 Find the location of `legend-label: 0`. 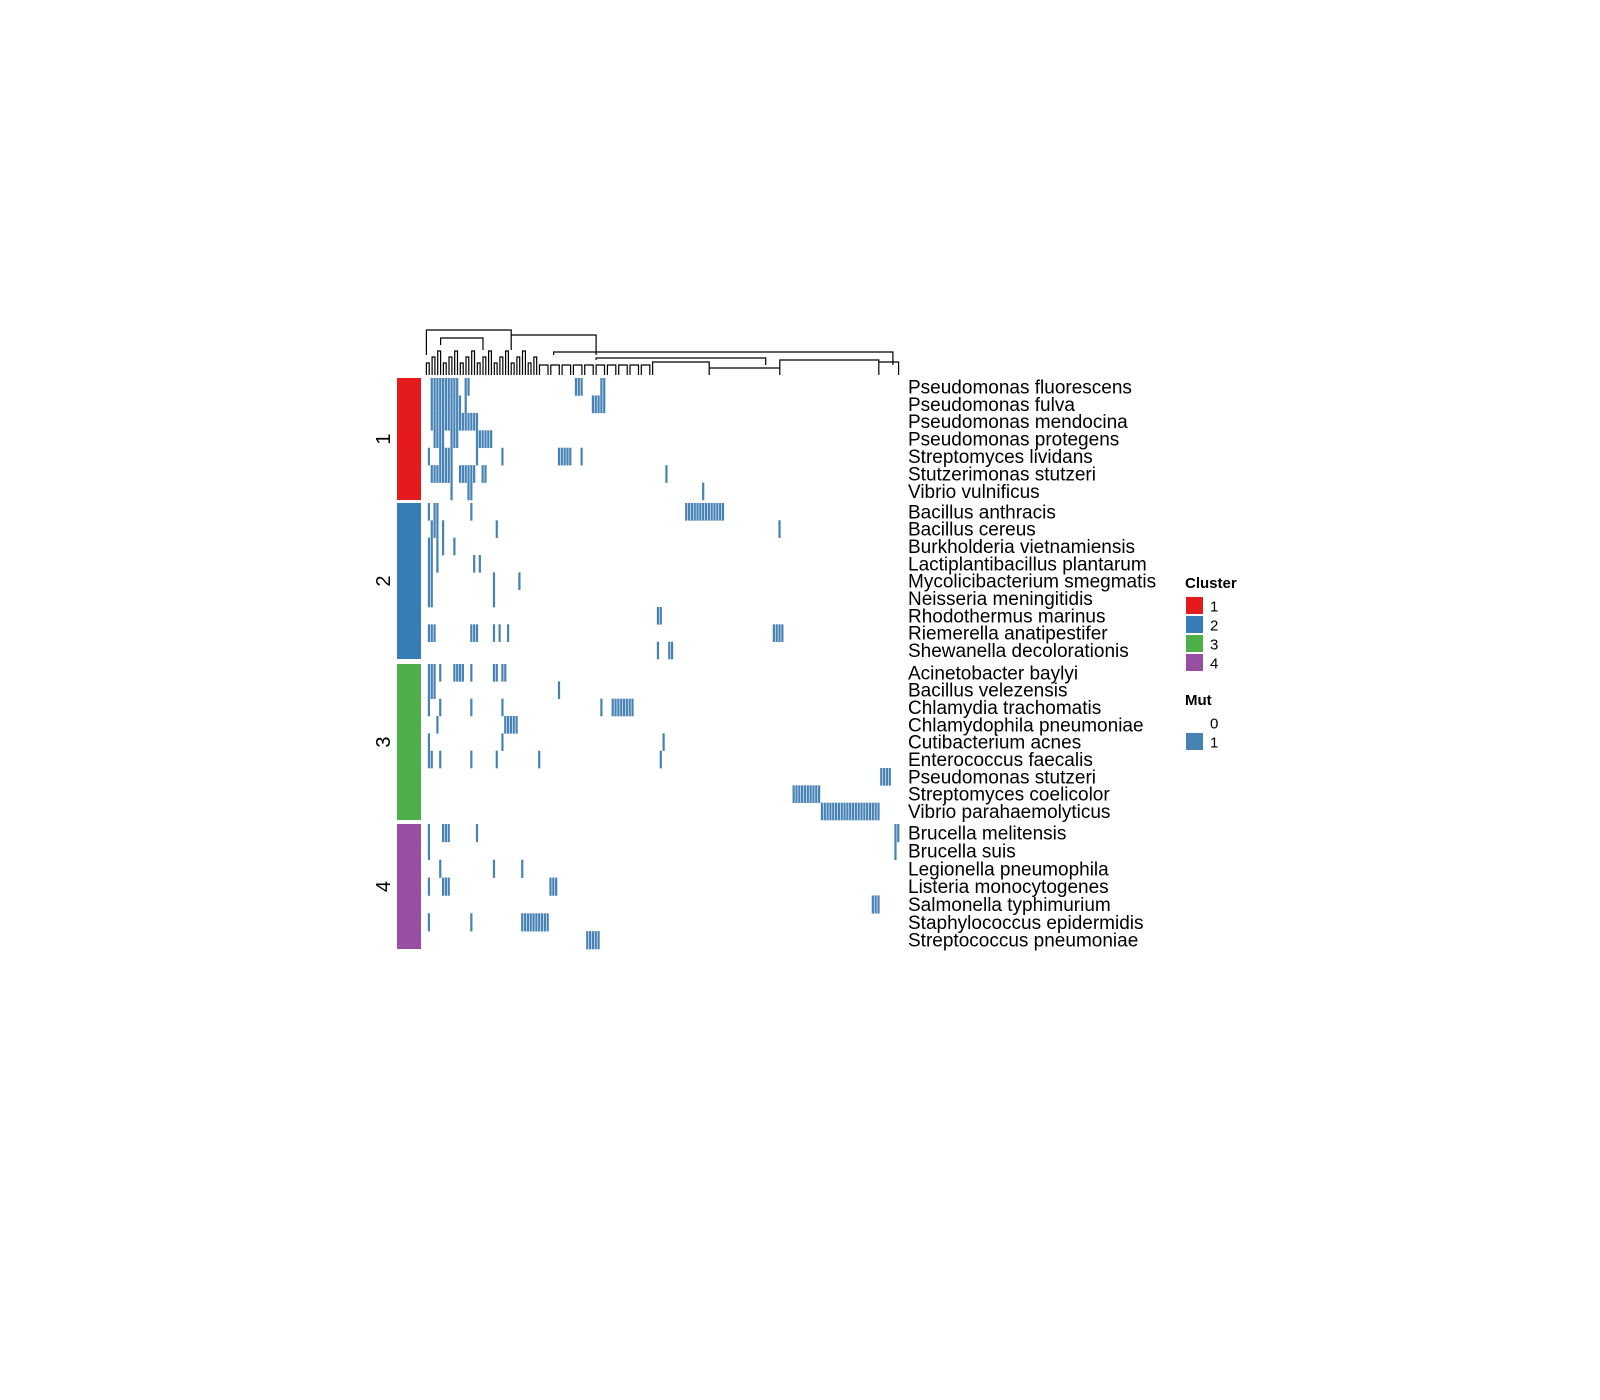

legend-label: 0 is located at coordinates (1214, 723).